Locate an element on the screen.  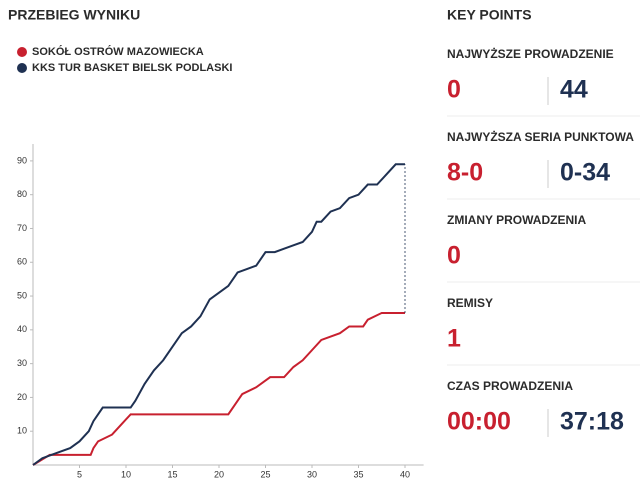
y-tick-label: 20 is located at coordinates (22, 397).